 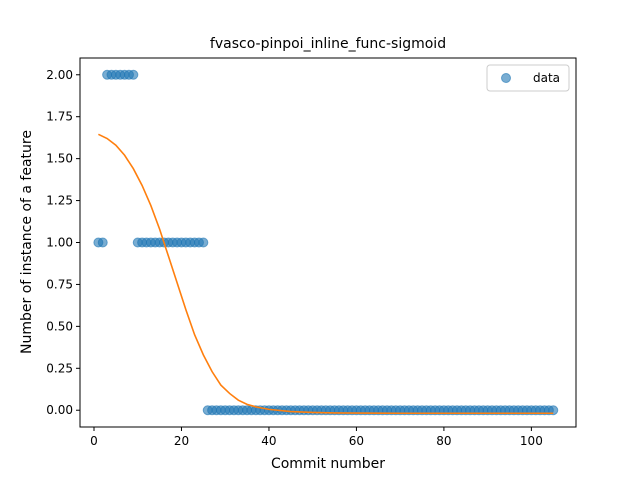 What do you see at coordinates (59, 159) in the screenshot?
I see `y-tick-label: 1.50` at bounding box center [59, 159].